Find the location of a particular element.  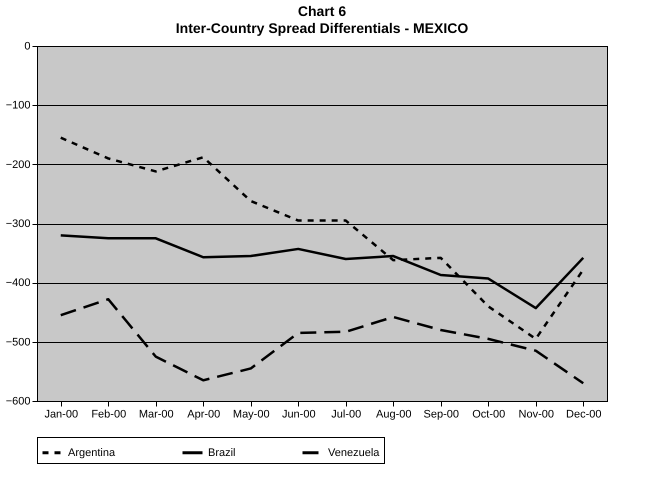

y-tick-label: 0 is located at coordinates (27, 46).